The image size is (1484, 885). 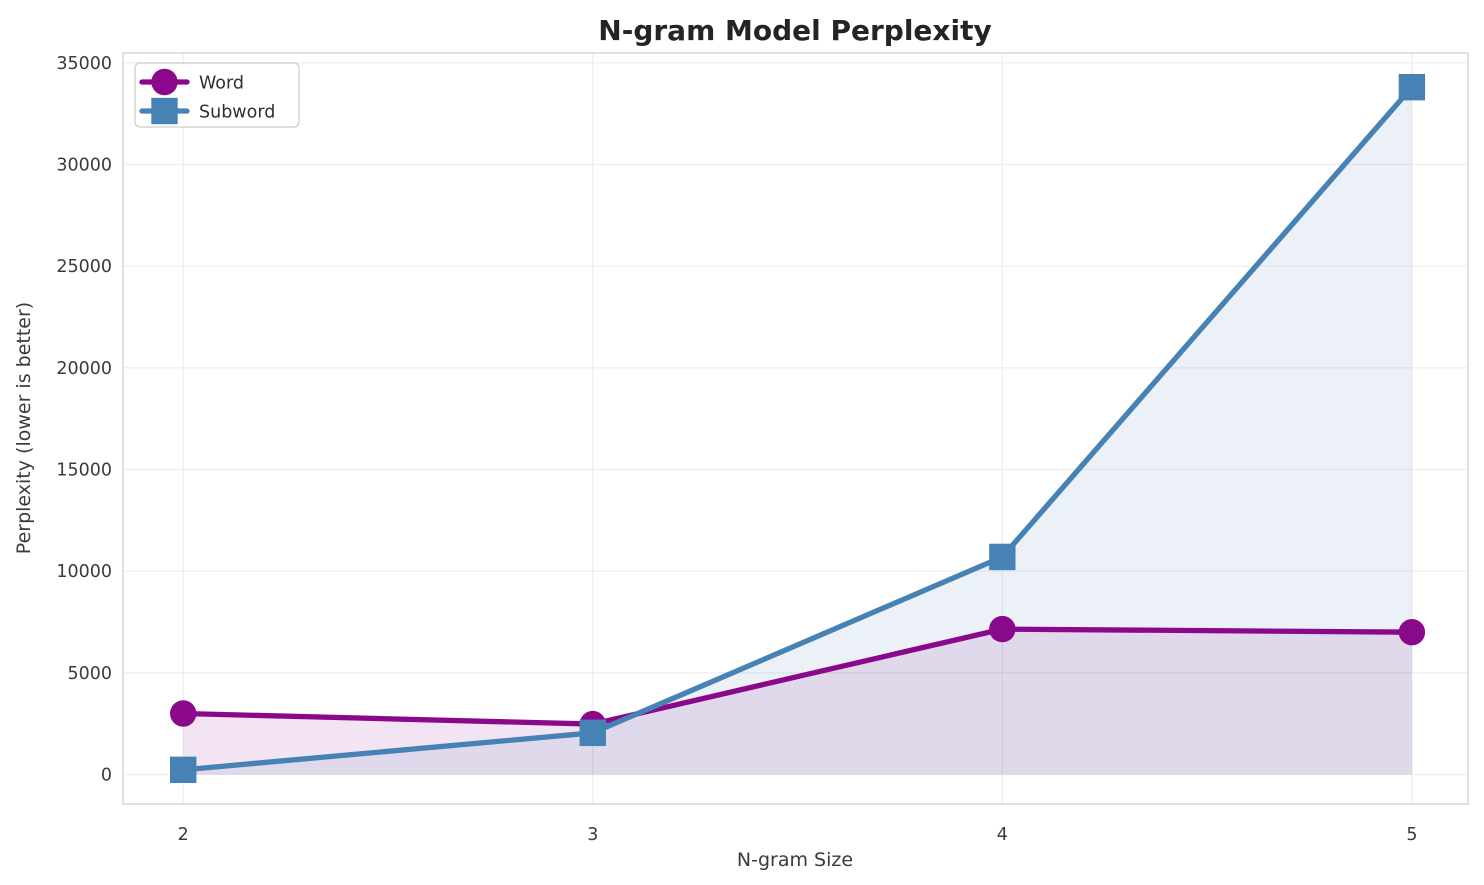 I want to click on chart-title: N-gram Model Perplexity, so click(x=794, y=30).